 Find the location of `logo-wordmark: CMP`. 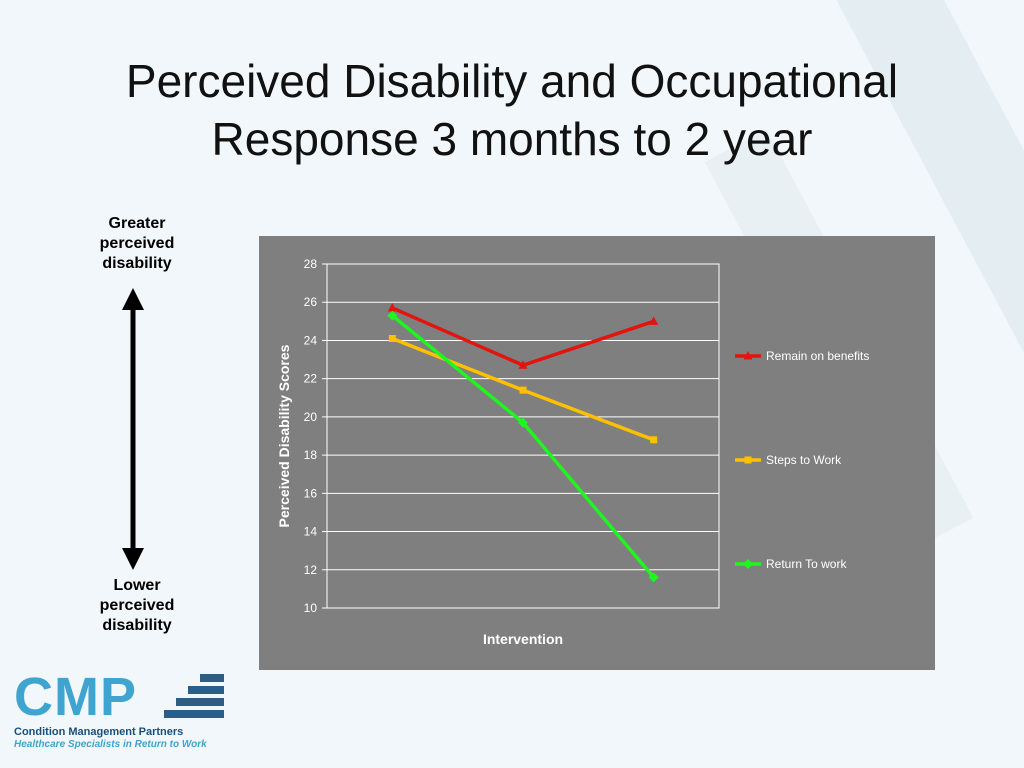

logo-wordmark: CMP is located at coordinates (75, 697).